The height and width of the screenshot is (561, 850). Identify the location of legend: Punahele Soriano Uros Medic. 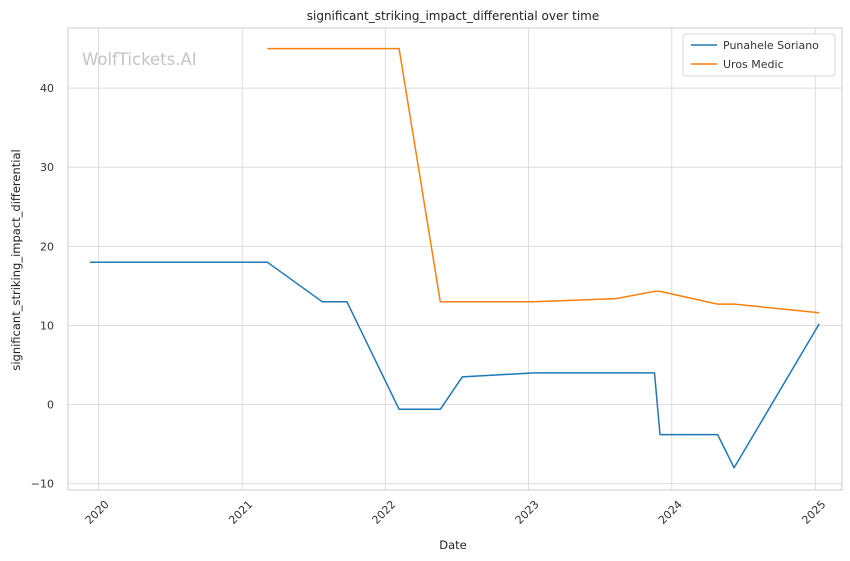
(759, 55).